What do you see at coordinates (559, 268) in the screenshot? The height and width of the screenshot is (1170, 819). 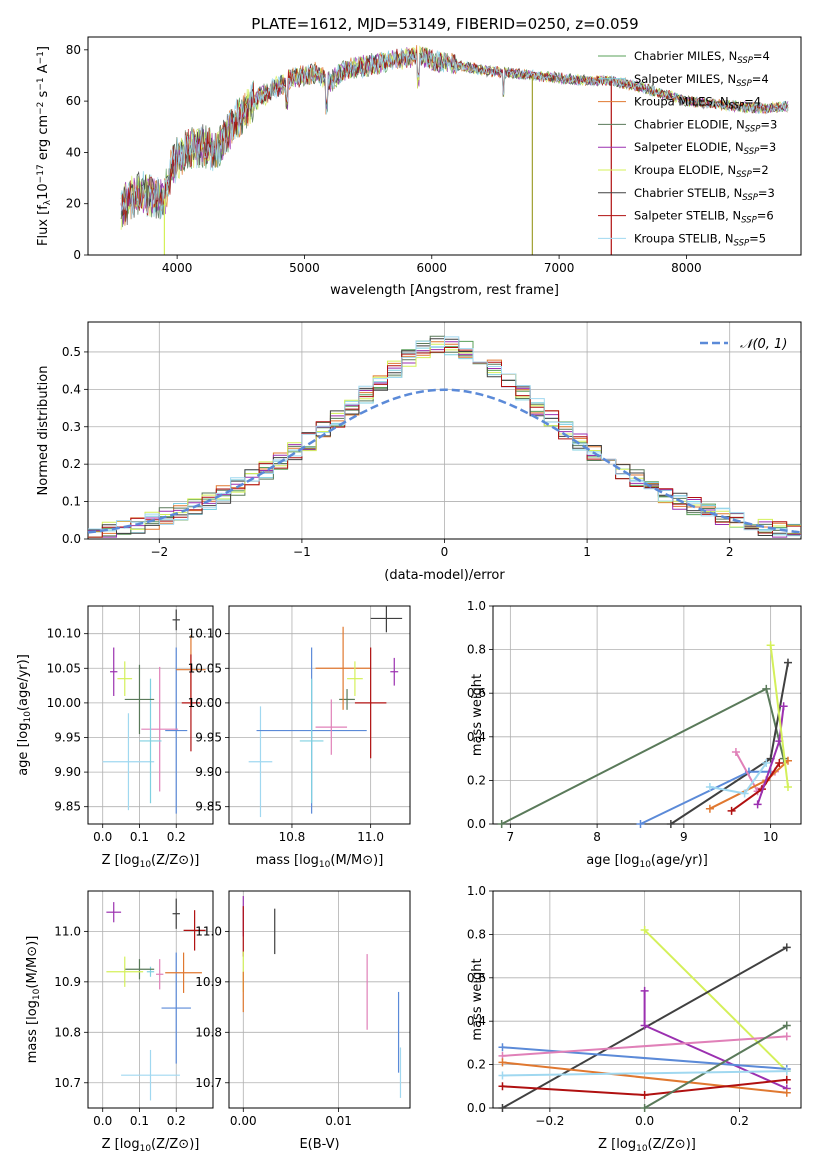 I see `x-tick-label: 7000` at bounding box center [559, 268].